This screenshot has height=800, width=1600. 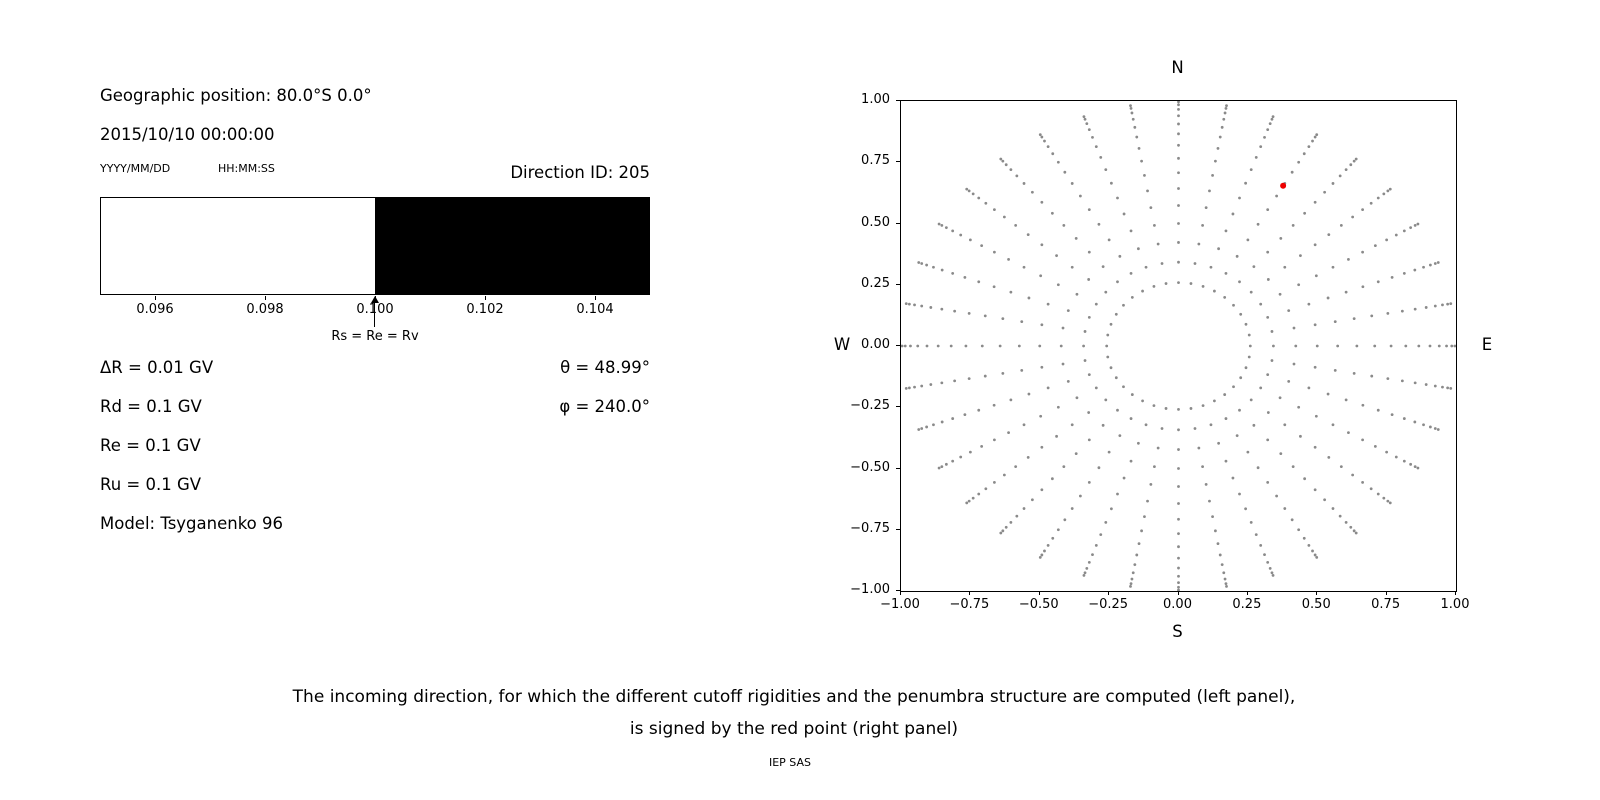 What do you see at coordinates (375, 299) in the screenshot?
I see `up-arrow-icon` at bounding box center [375, 299].